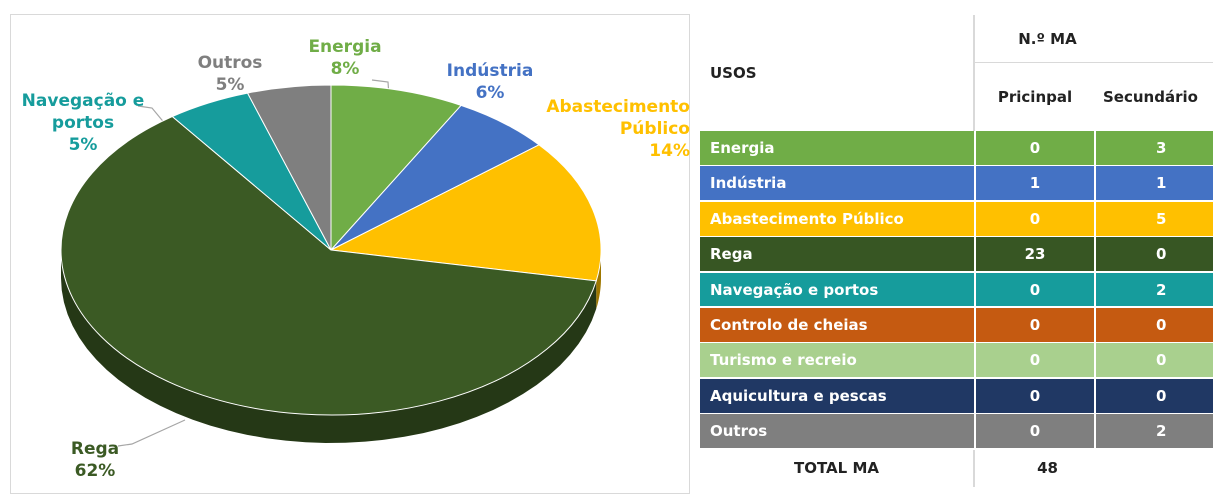 The width and height of the screenshot is (1213, 494). Describe the element at coordinates (837, 395) in the screenshot. I see `row-name: Aquicultura e pescas` at that location.